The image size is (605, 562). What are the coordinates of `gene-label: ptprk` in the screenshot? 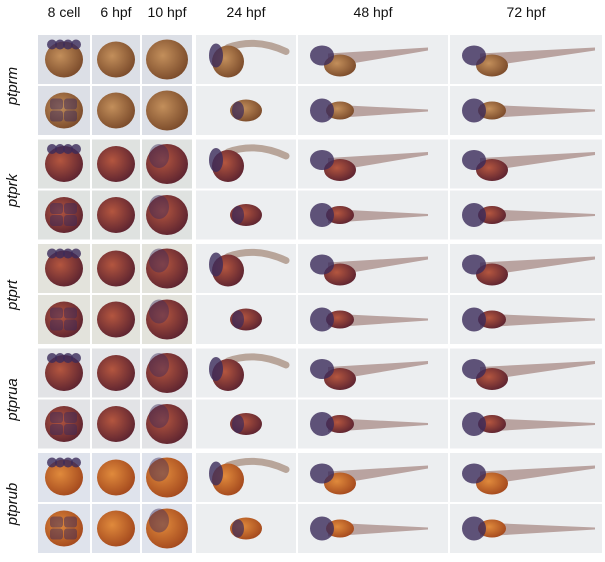 It's located at (12, 190).